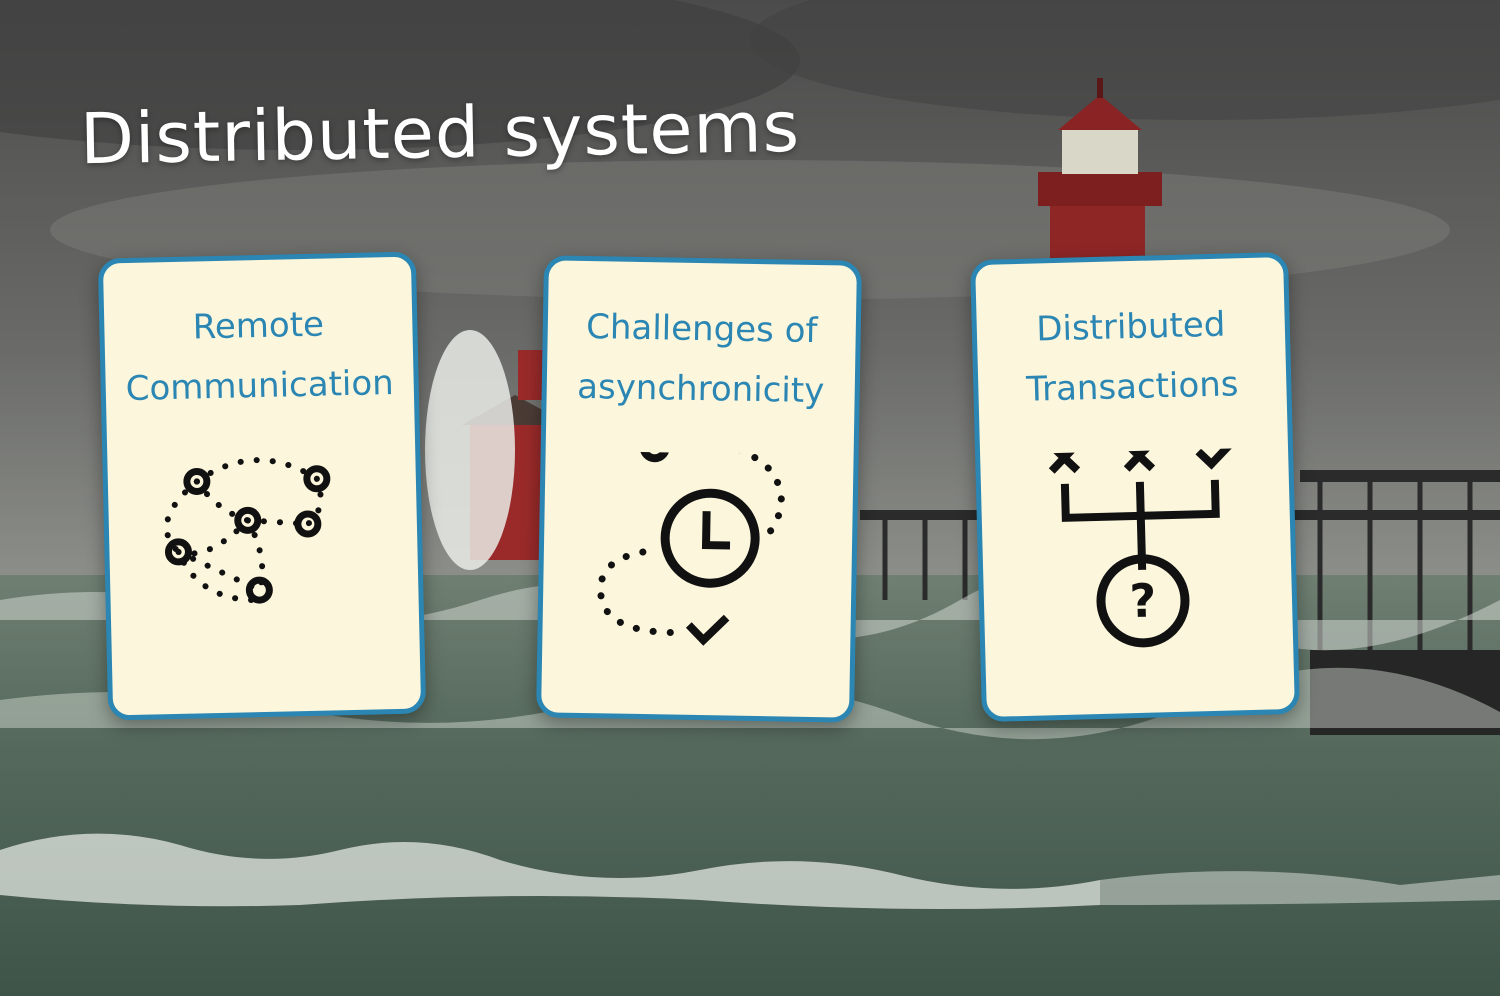 The height and width of the screenshot is (996, 1500). Describe the element at coordinates (691, 548) in the screenshot. I see `clock-cycle-icon` at that location.